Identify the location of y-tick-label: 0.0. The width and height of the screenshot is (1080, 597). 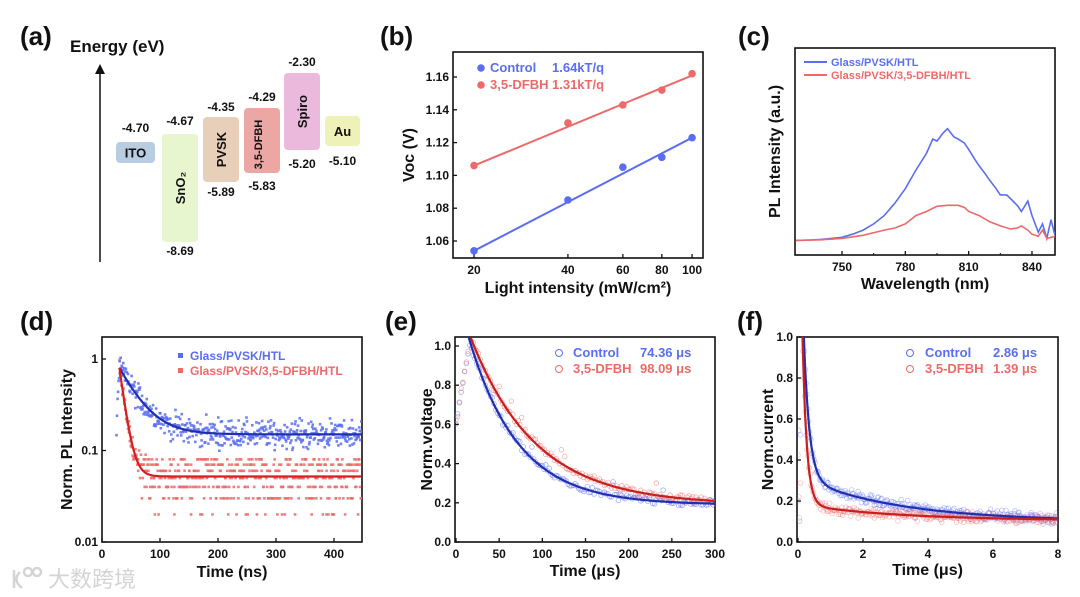
(442, 542).